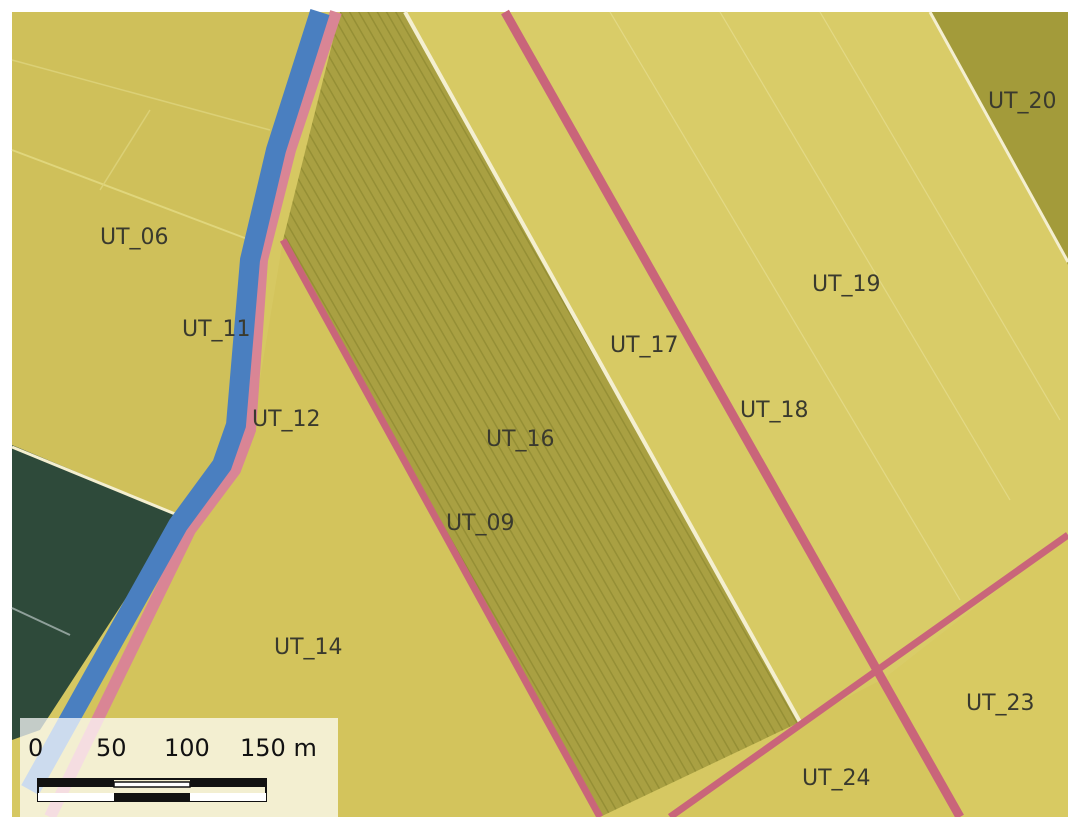  I want to click on label-ut-11: UT_11, so click(216, 329).